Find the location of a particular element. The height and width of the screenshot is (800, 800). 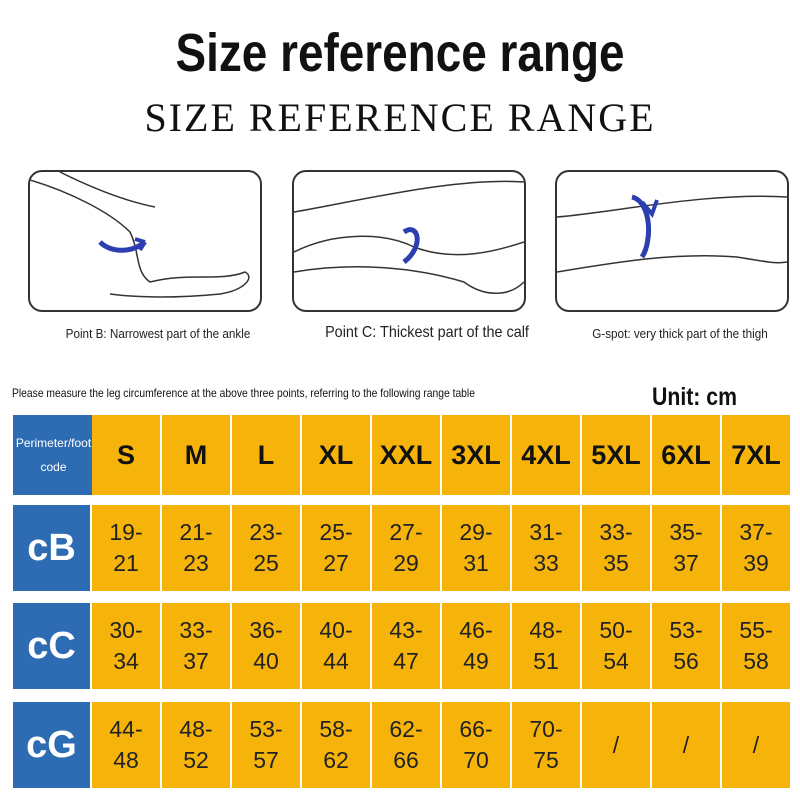

row-label: cC is located at coordinates (51, 646).